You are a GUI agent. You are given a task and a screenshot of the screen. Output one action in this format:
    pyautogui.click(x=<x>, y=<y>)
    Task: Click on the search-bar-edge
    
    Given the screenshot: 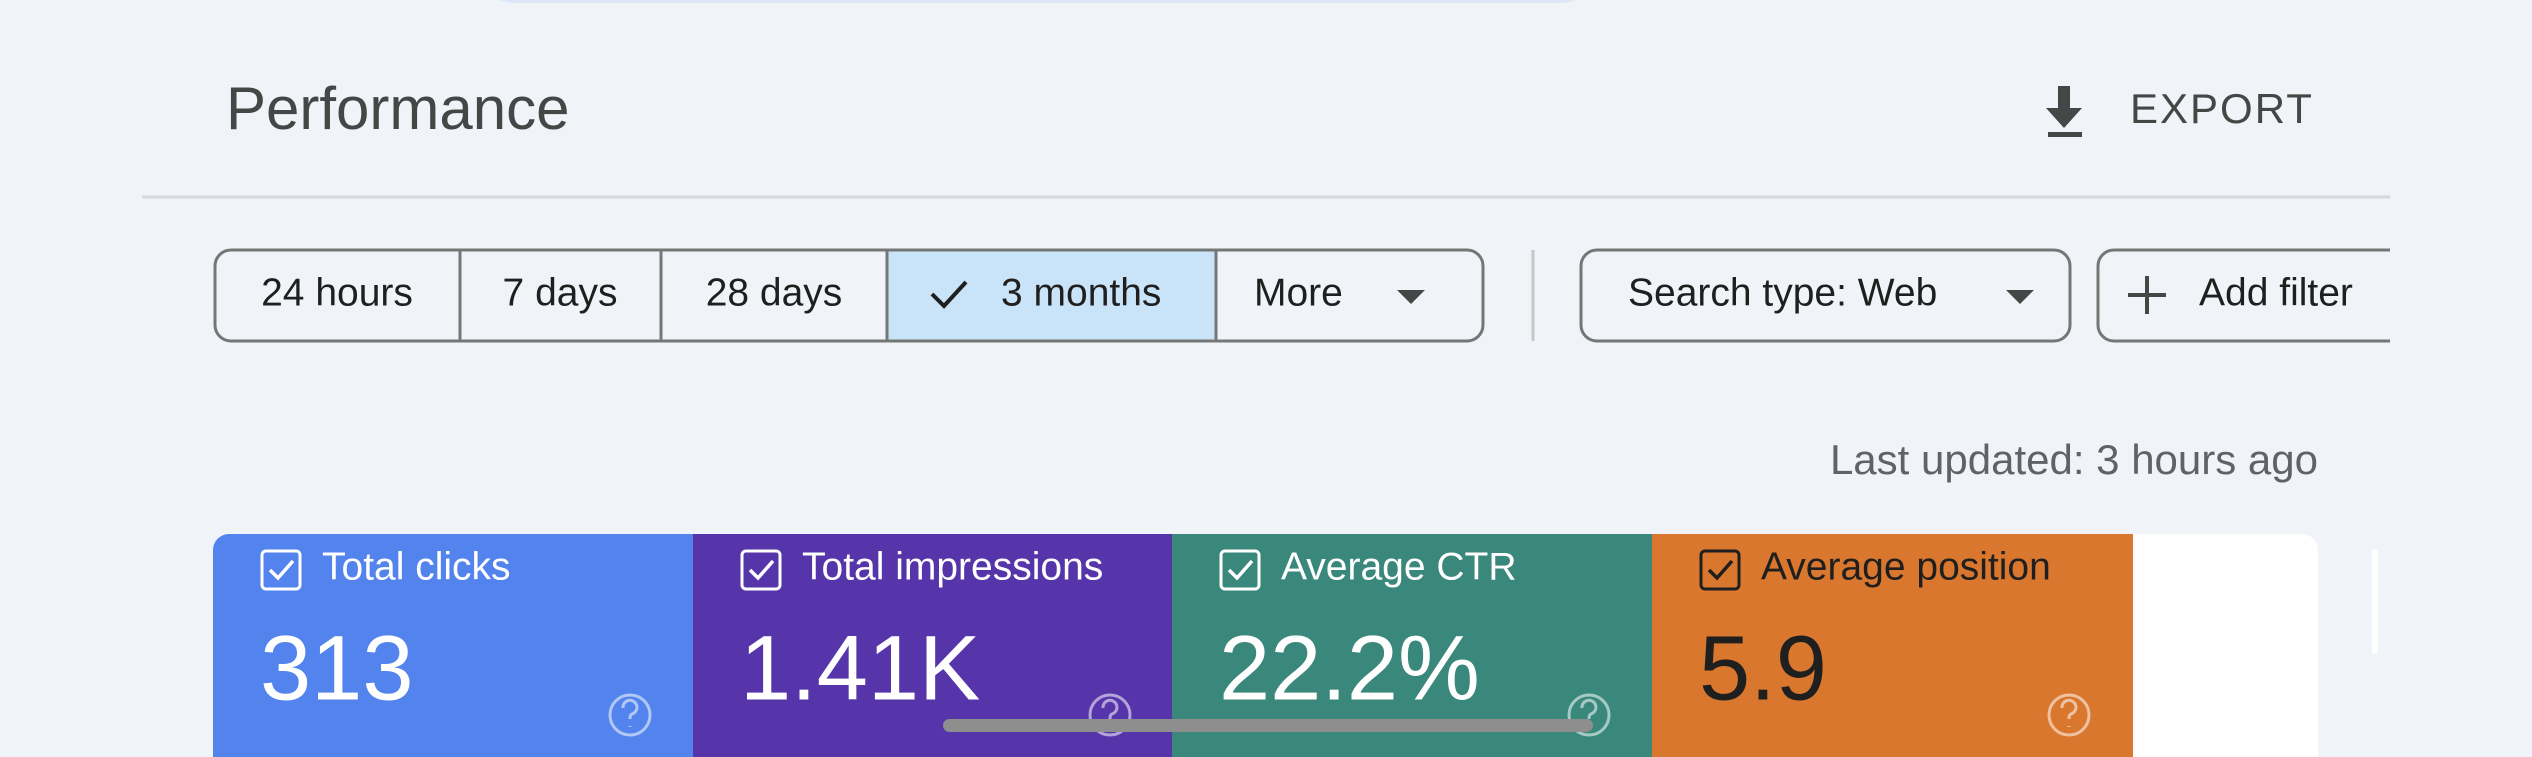 What is the action you would take?
    pyautogui.click(x=1037, y=1)
    